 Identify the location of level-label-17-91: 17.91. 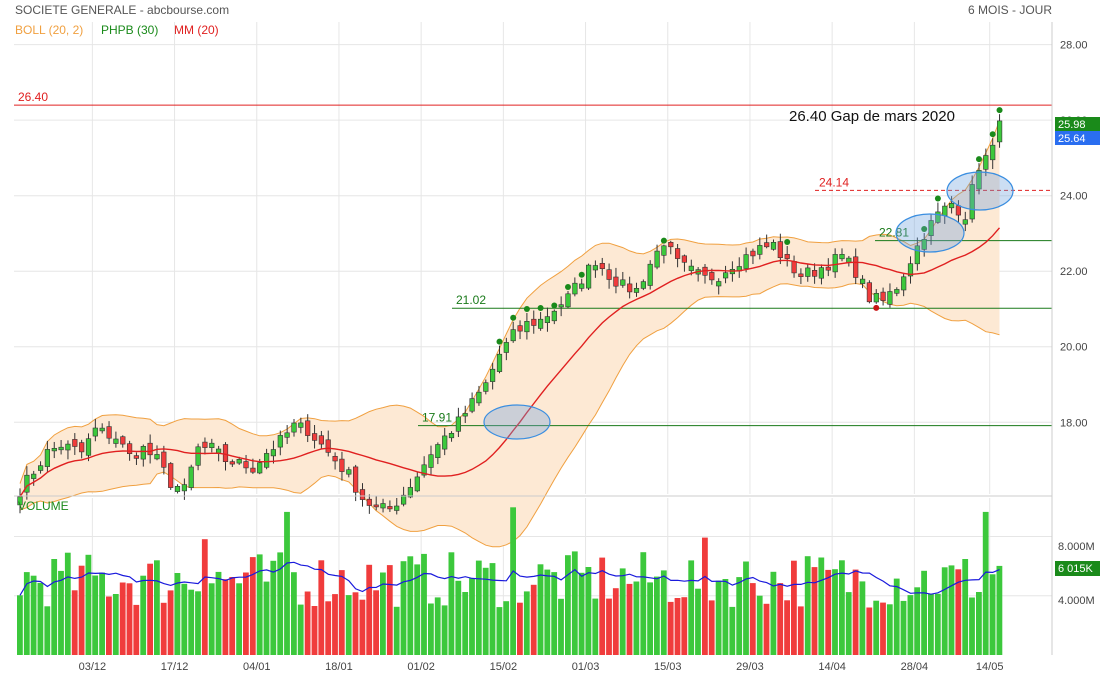
(437, 418).